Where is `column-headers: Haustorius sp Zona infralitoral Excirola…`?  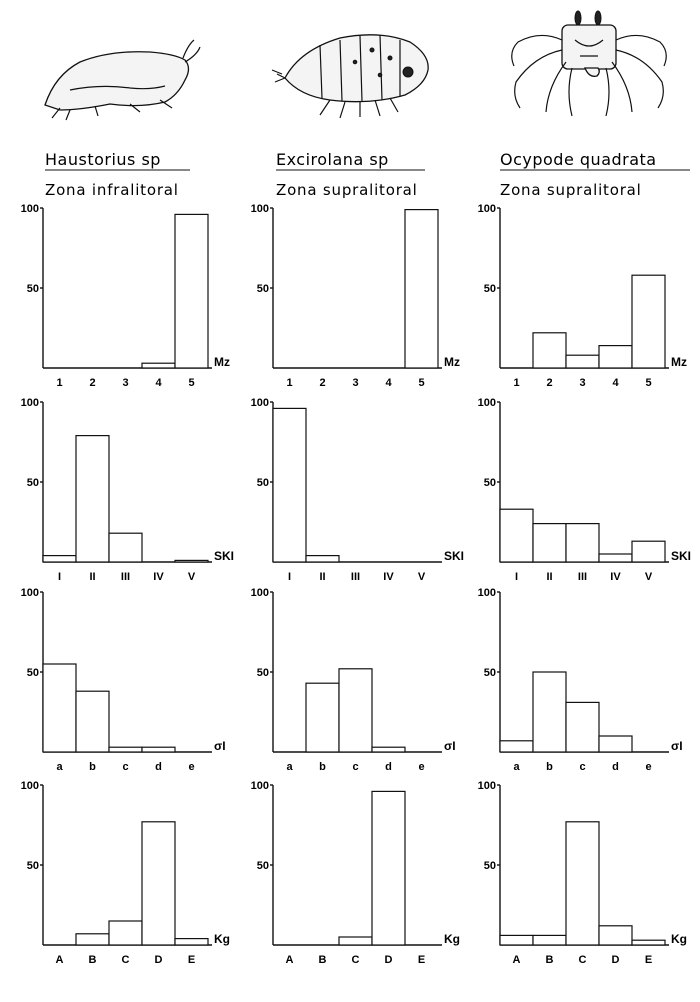 column-headers: Haustorius sp Zona infralitoral Excirola… is located at coordinates (367, 174).